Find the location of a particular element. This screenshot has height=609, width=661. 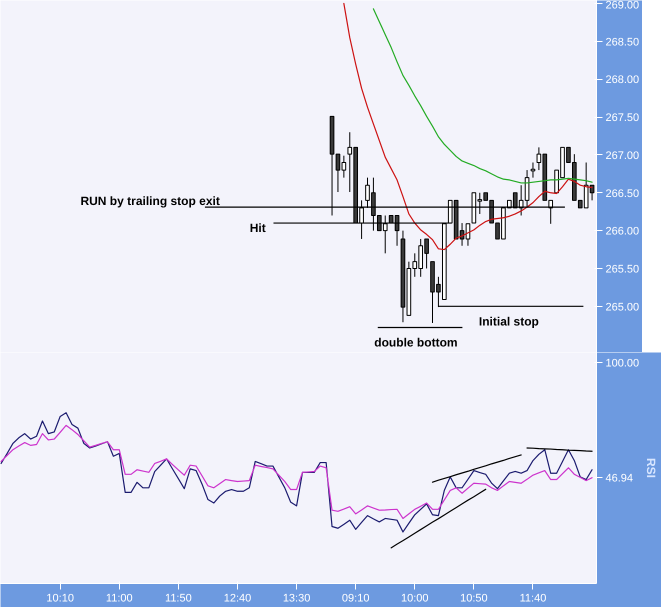

x-tick-label: 10:10 is located at coordinates (60, 598).